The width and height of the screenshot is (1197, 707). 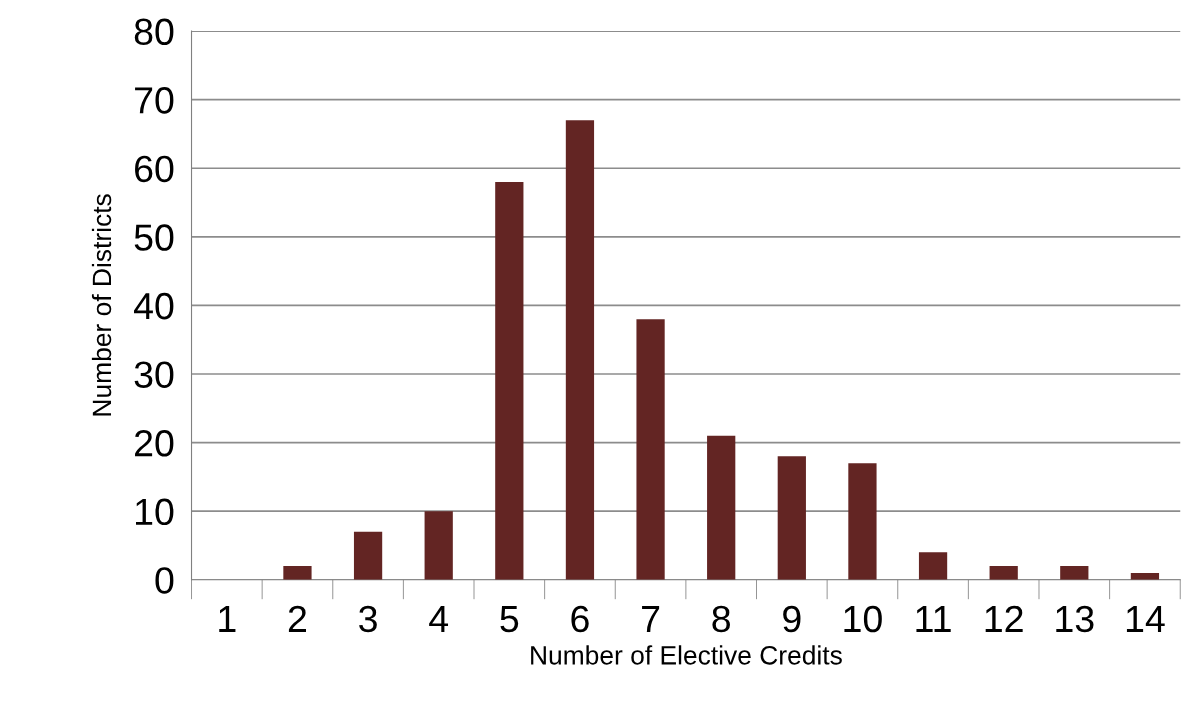 I want to click on x-tick-label: 10, so click(x=863, y=619).